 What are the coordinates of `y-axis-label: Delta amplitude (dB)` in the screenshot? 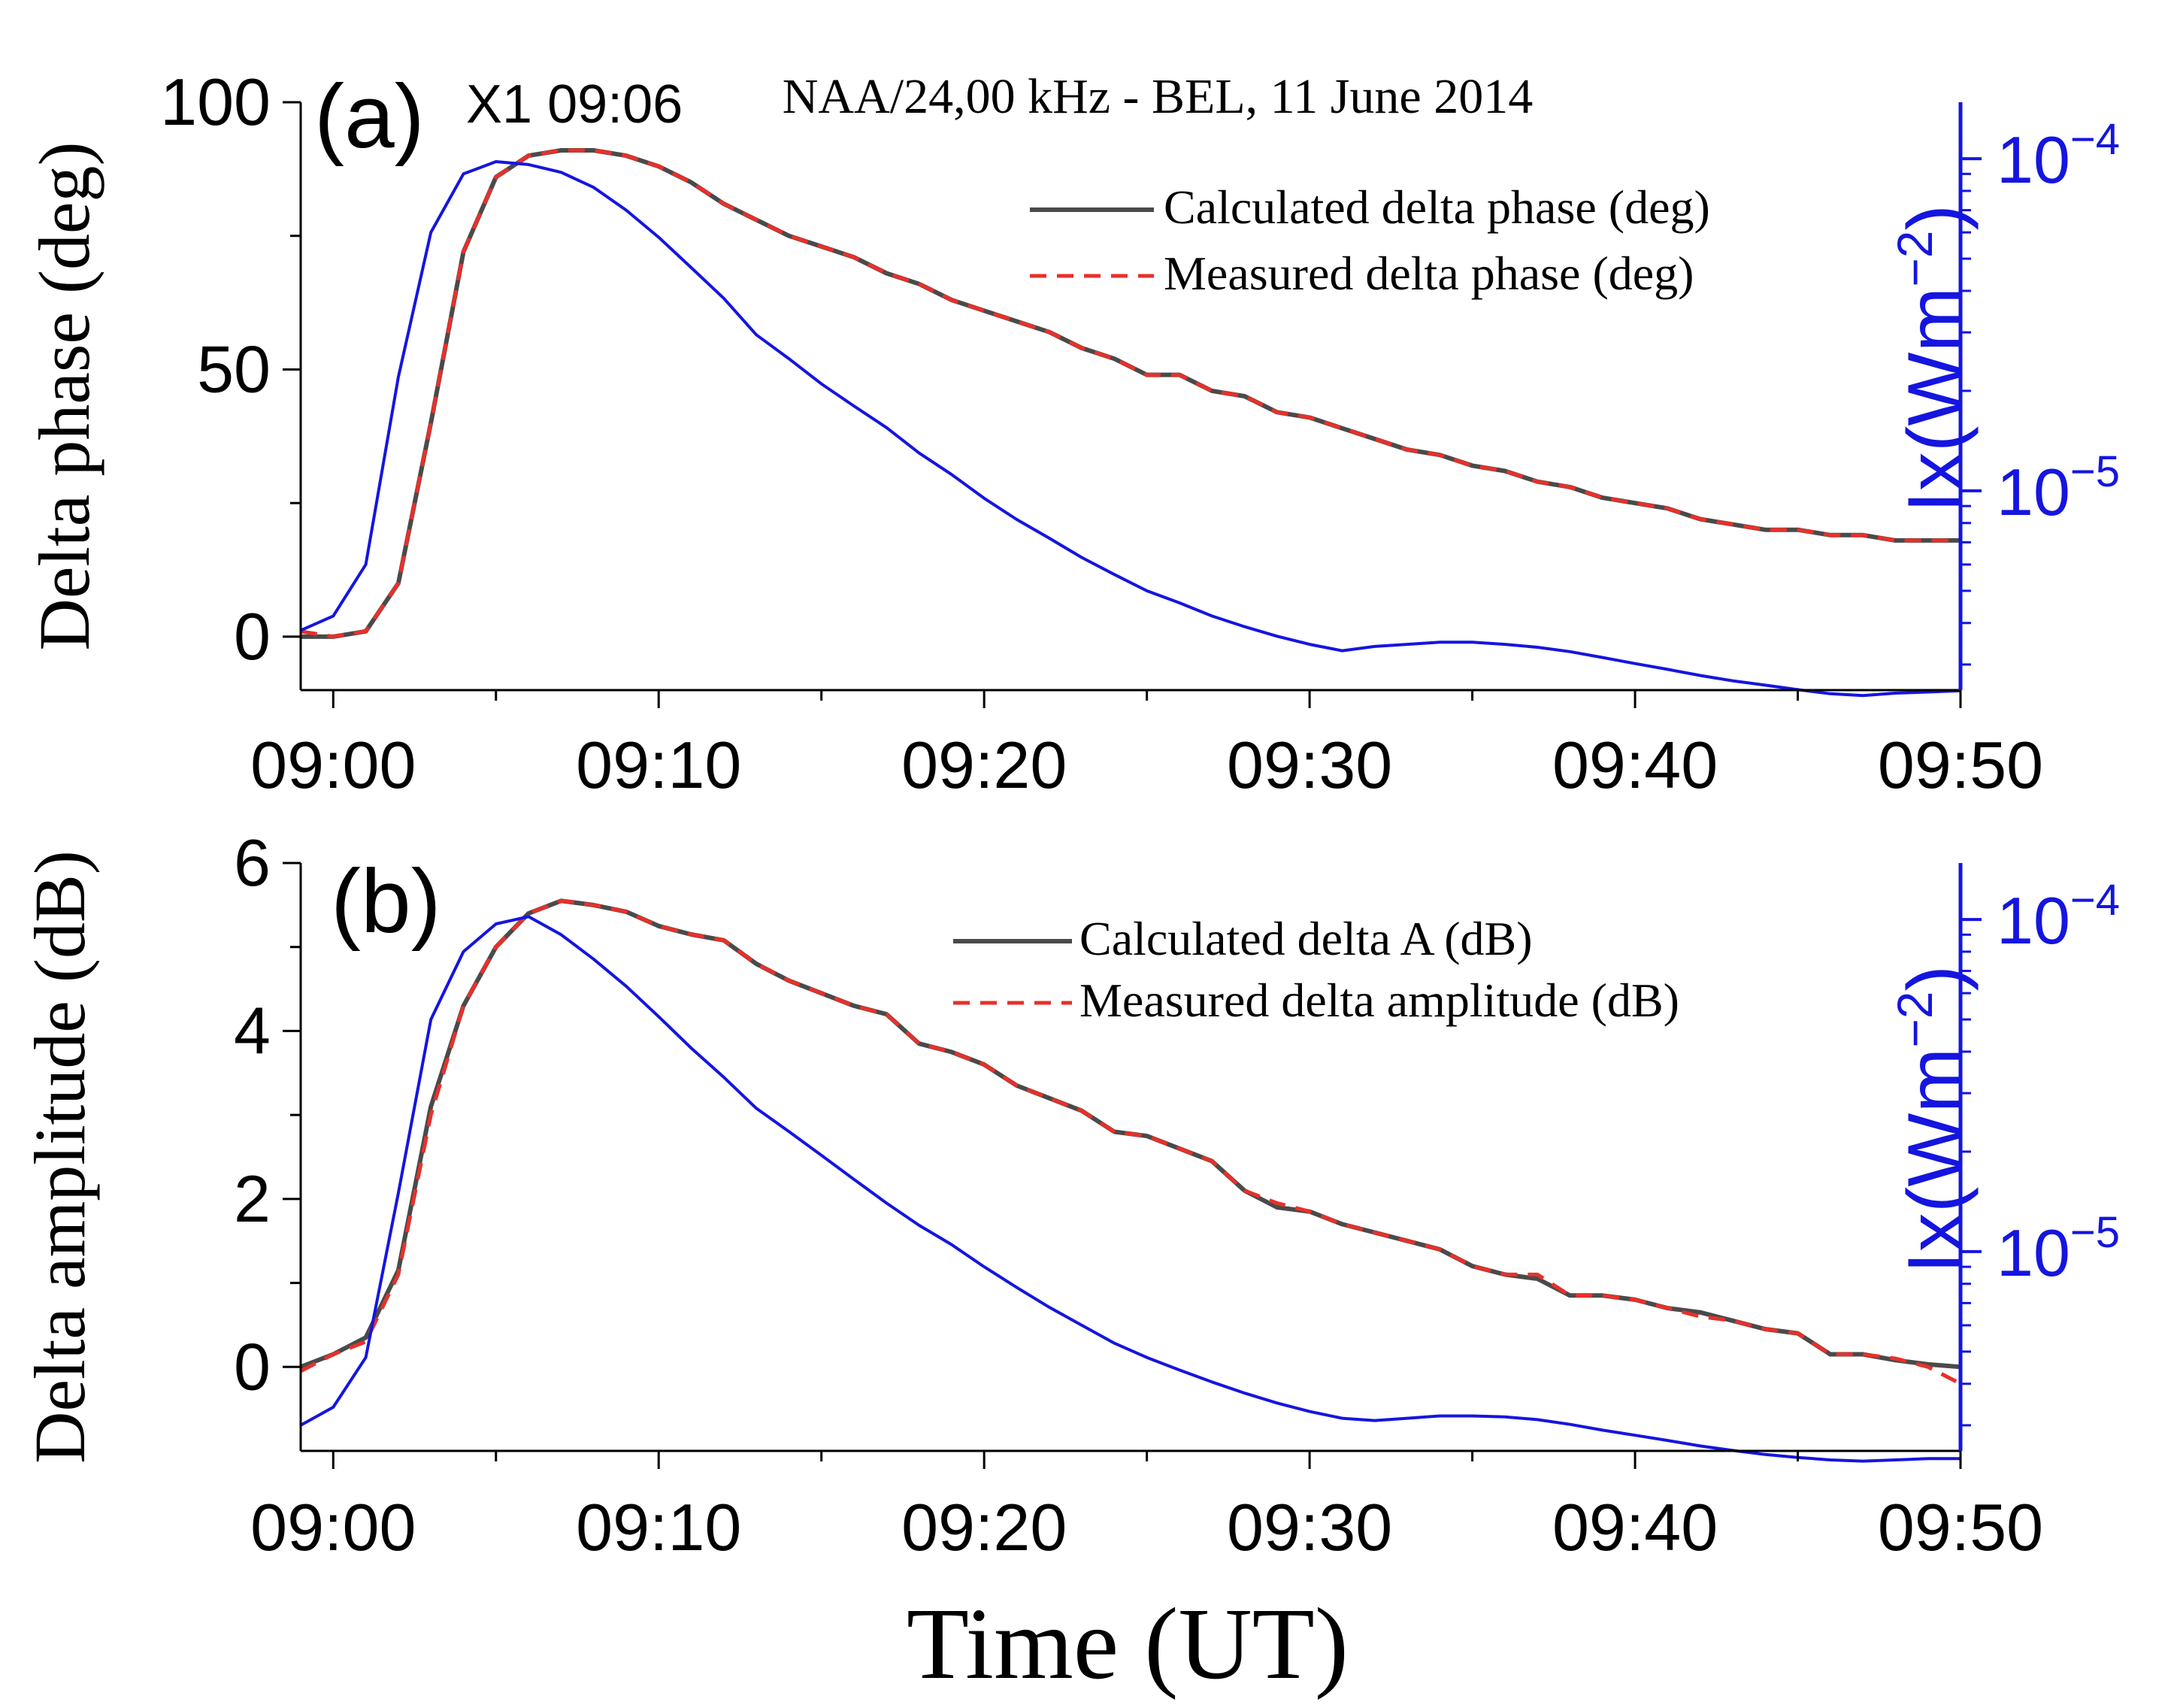 It's located at (60, 1157).